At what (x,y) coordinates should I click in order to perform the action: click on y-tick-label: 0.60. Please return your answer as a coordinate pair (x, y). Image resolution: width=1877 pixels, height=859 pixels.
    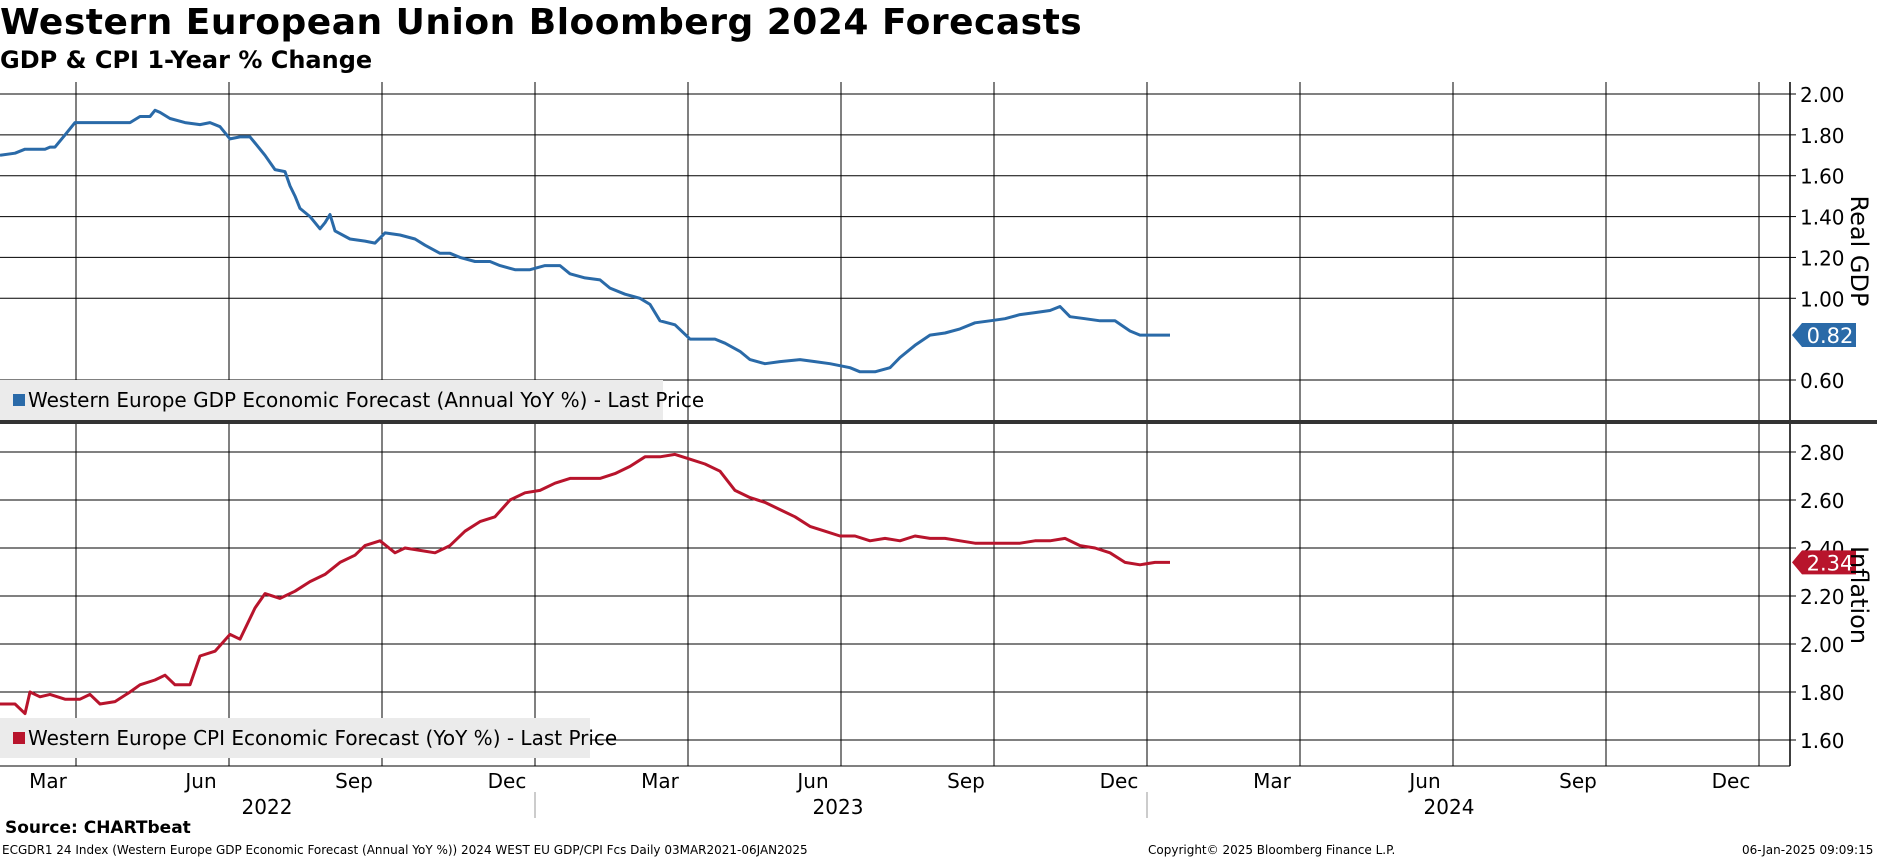
    Looking at the image, I should click on (1822, 381).